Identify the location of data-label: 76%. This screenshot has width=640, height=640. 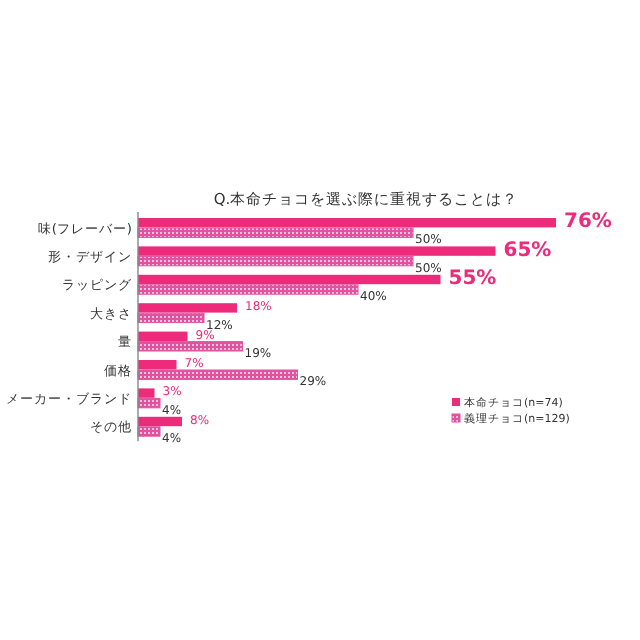
(588, 222).